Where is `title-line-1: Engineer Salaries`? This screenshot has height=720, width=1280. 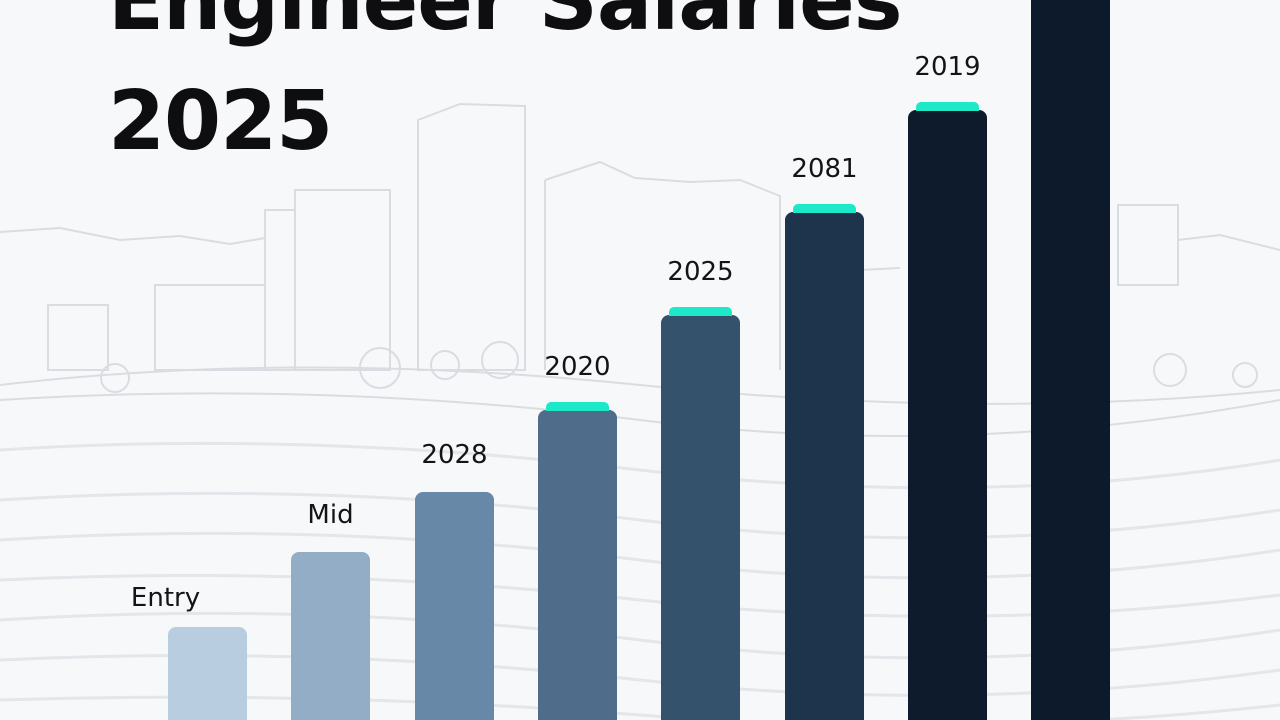
title-line-1: Engineer Salaries is located at coordinates (505, 24).